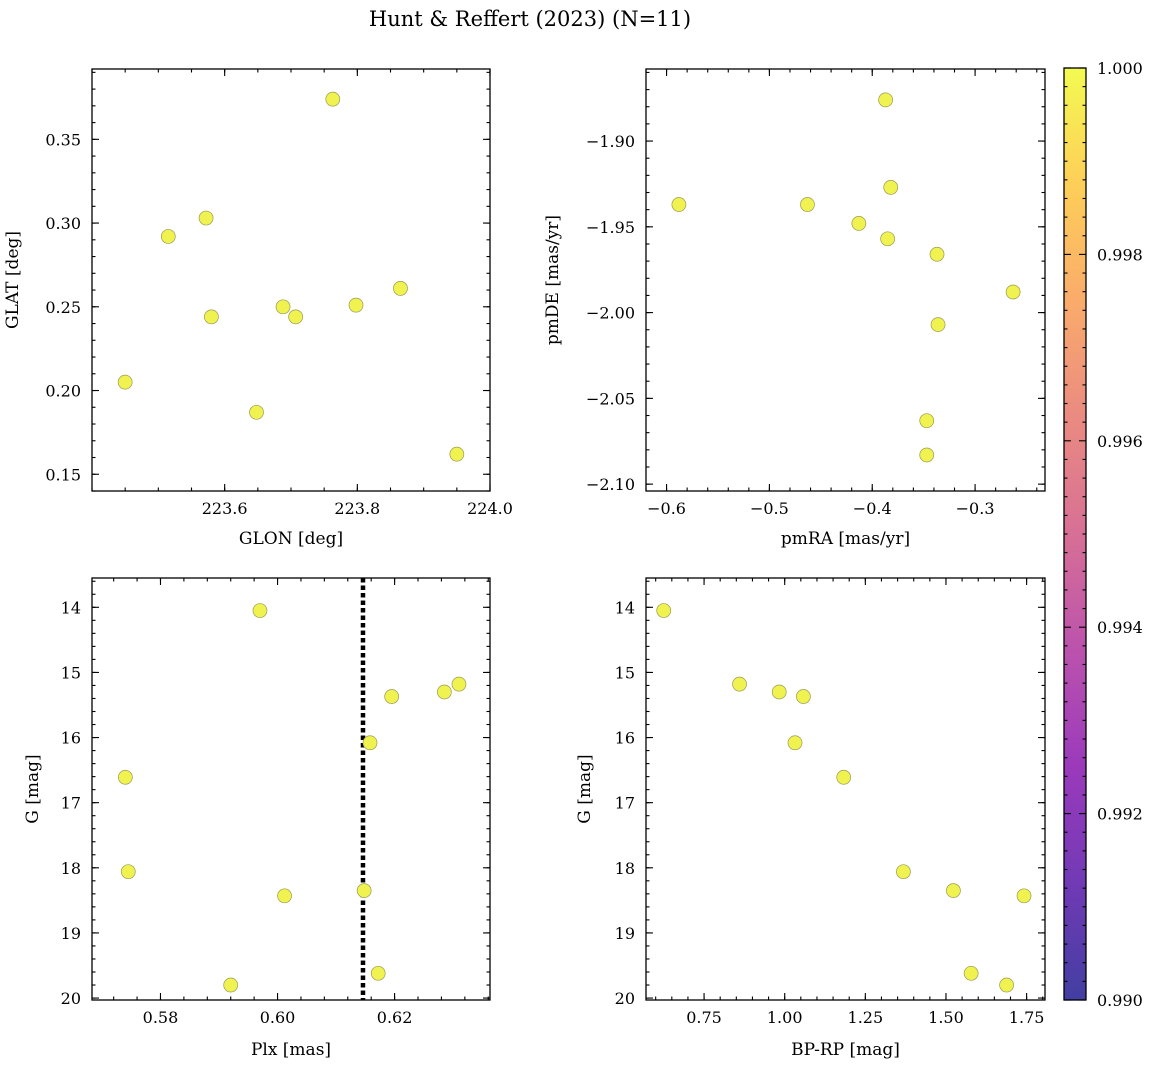 The height and width of the screenshot is (1068, 1161). I want to click on y-tick-label: 0.35, so click(63, 139).